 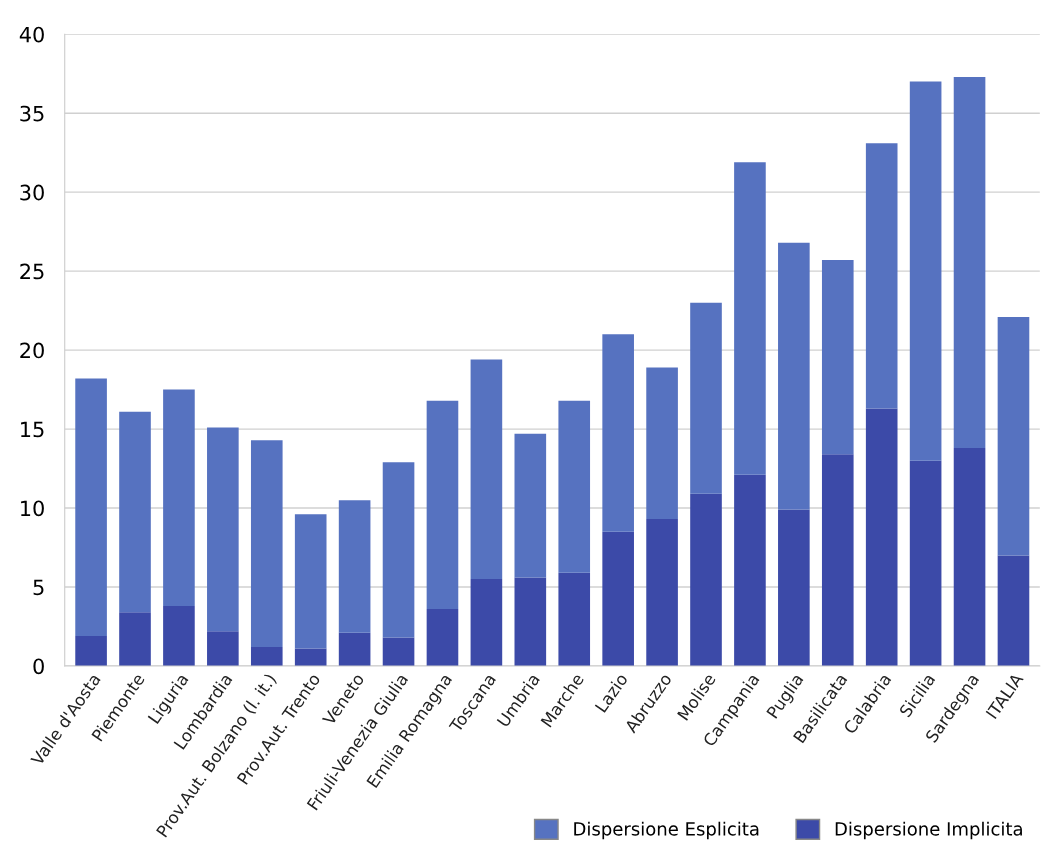 What do you see at coordinates (32, 508) in the screenshot?
I see `y-tick-label: 10` at bounding box center [32, 508].